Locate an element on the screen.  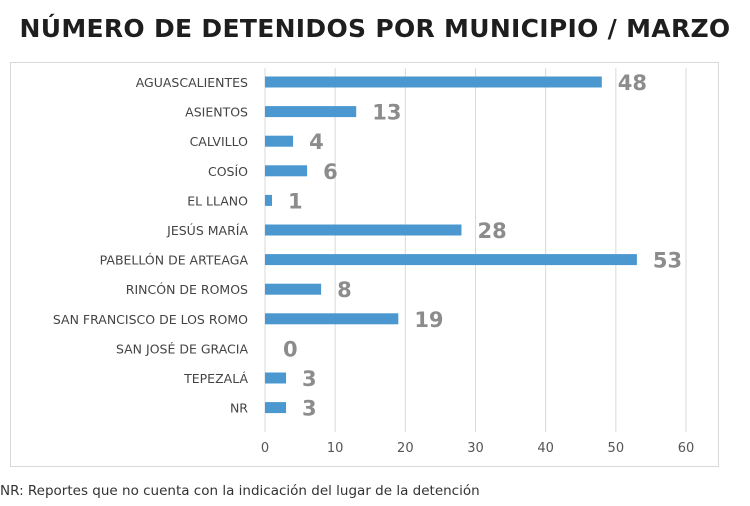
x-tick-label: 50 is located at coordinates (616, 448).